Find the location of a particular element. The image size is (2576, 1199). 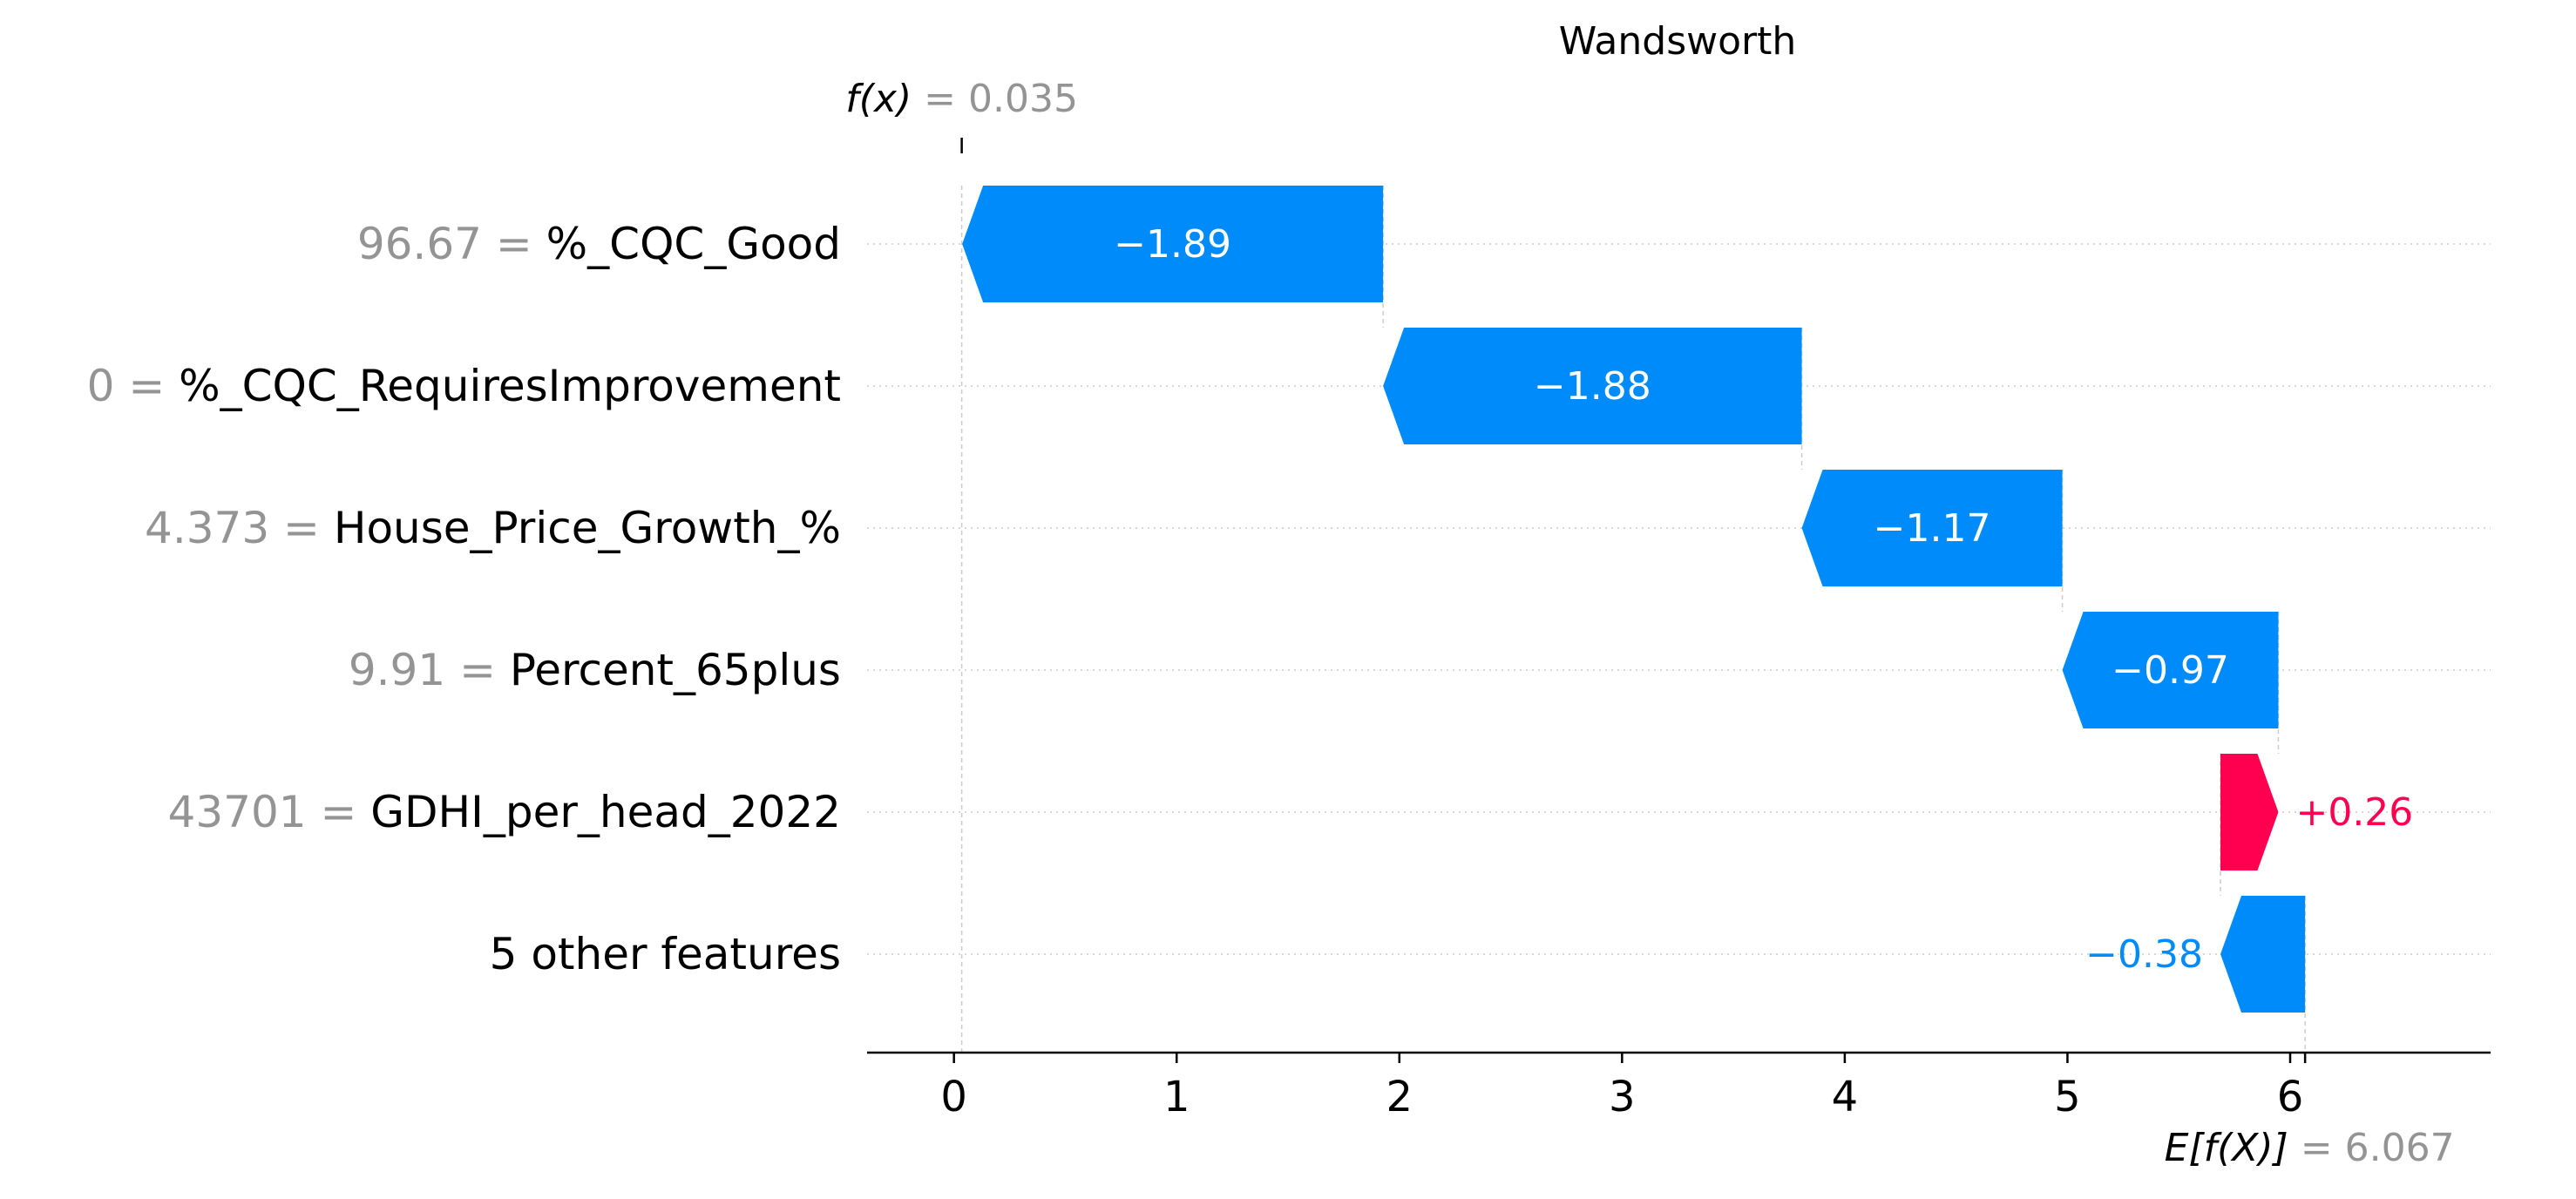

feature-name: GDHI_per_head_2022 is located at coordinates (606, 812).